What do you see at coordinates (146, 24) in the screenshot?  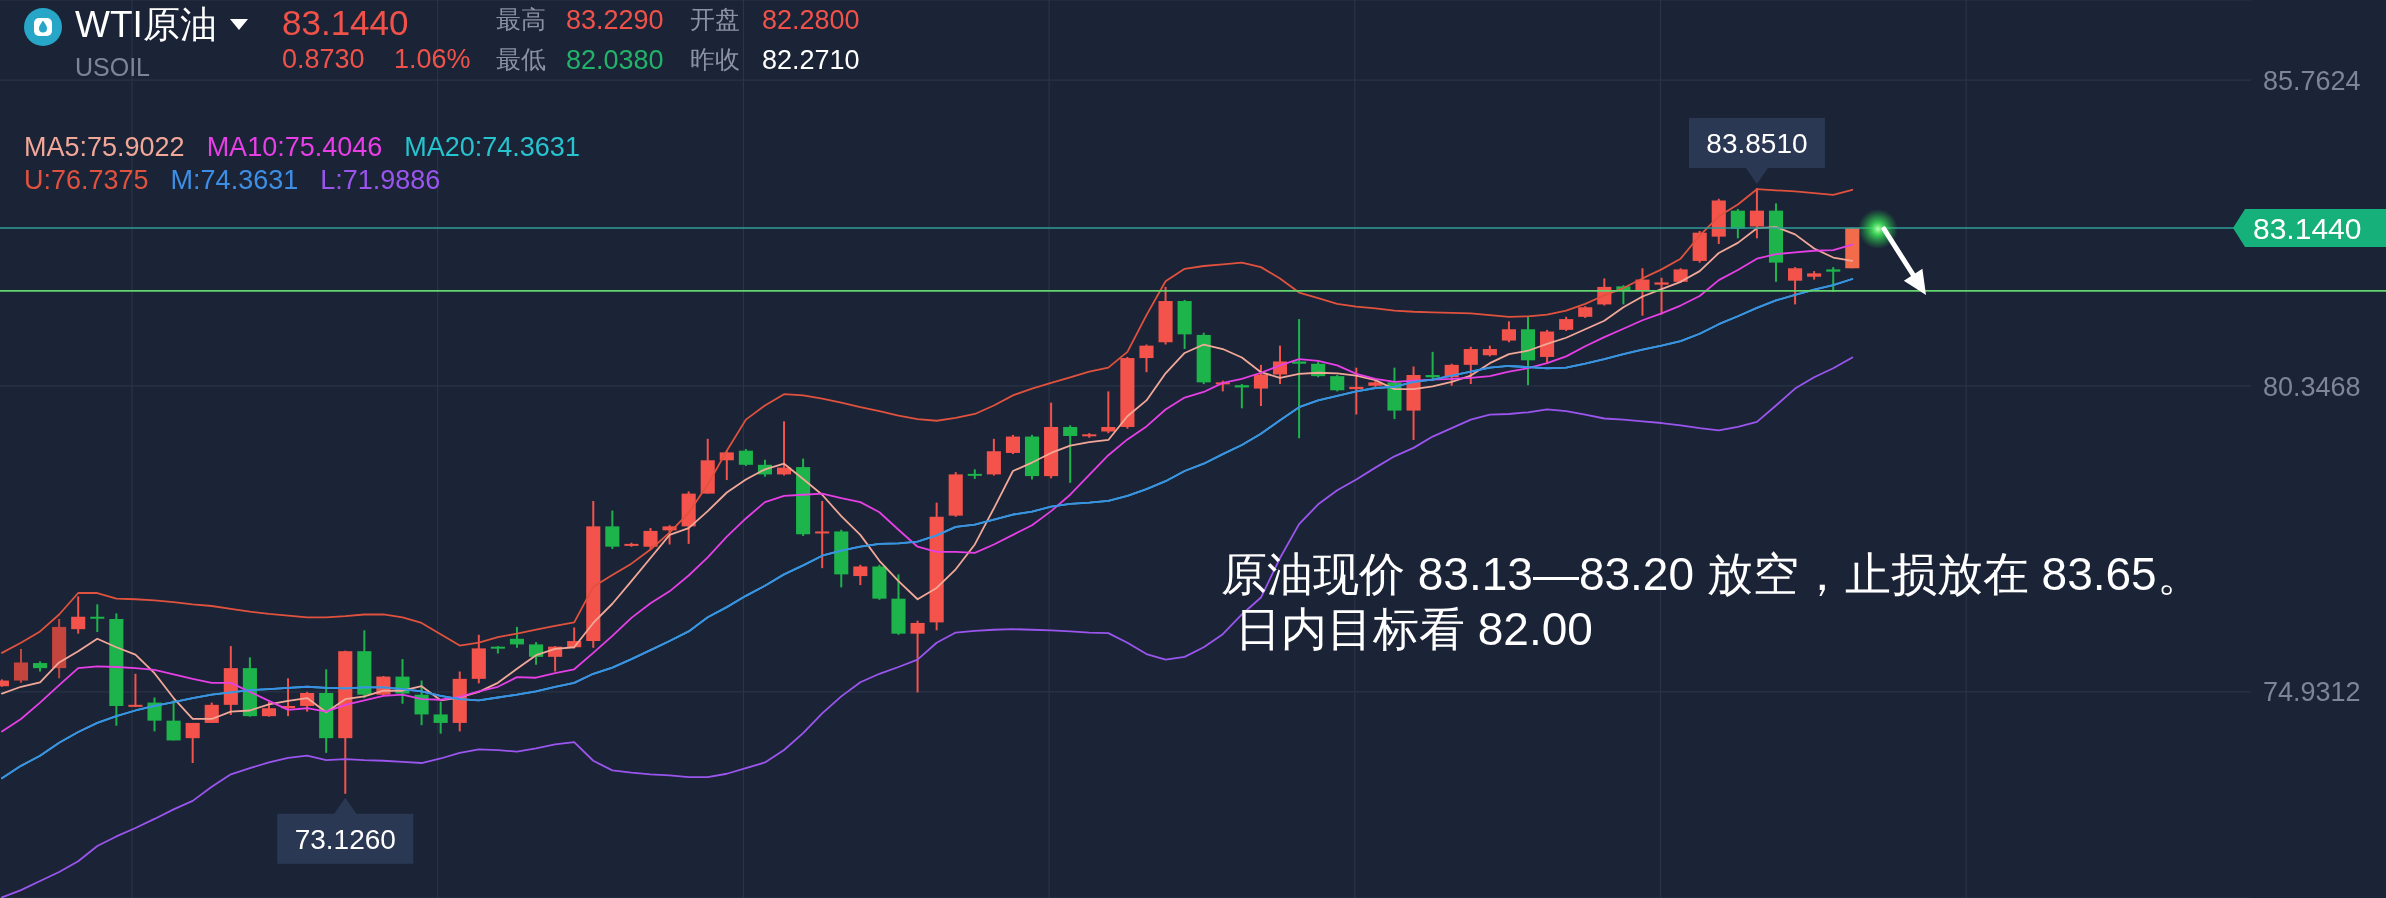 I see `chart-title: WTI原油` at bounding box center [146, 24].